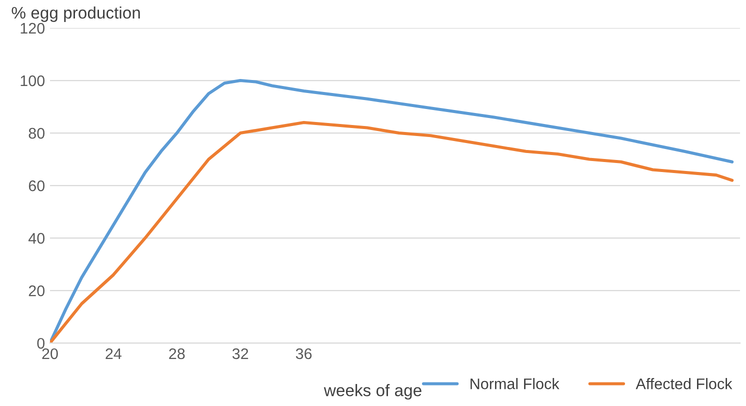 The width and height of the screenshot is (746, 406). I want to click on x-tick-label: 20, so click(50, 354).